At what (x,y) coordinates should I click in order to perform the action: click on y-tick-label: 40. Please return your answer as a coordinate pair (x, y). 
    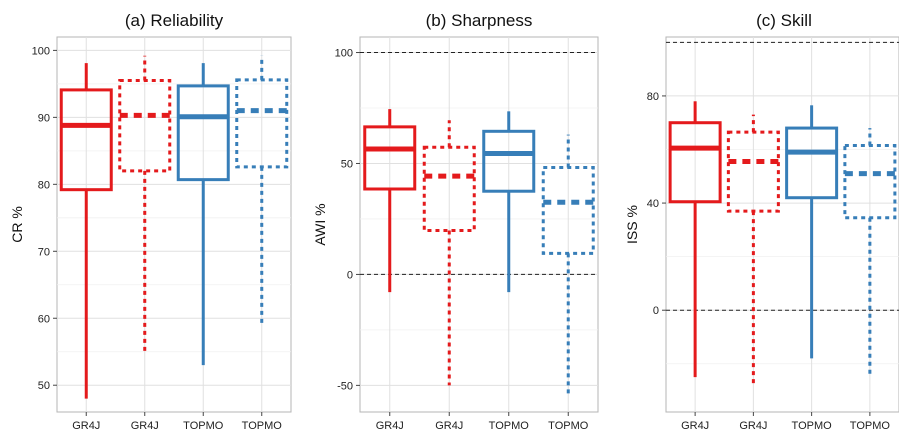
    Looking at the image, I should click on (653, 204).